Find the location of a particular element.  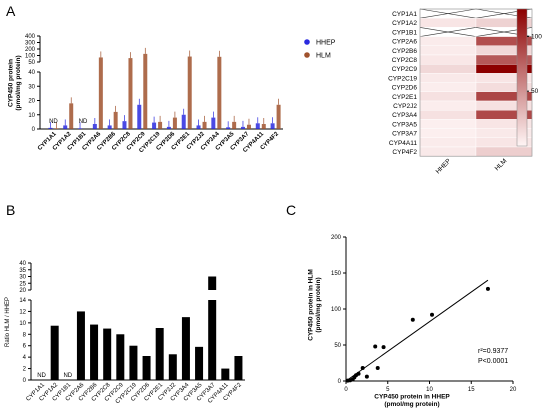

heat-row-label: CYP2J2 is located at coordinates (405, 106).